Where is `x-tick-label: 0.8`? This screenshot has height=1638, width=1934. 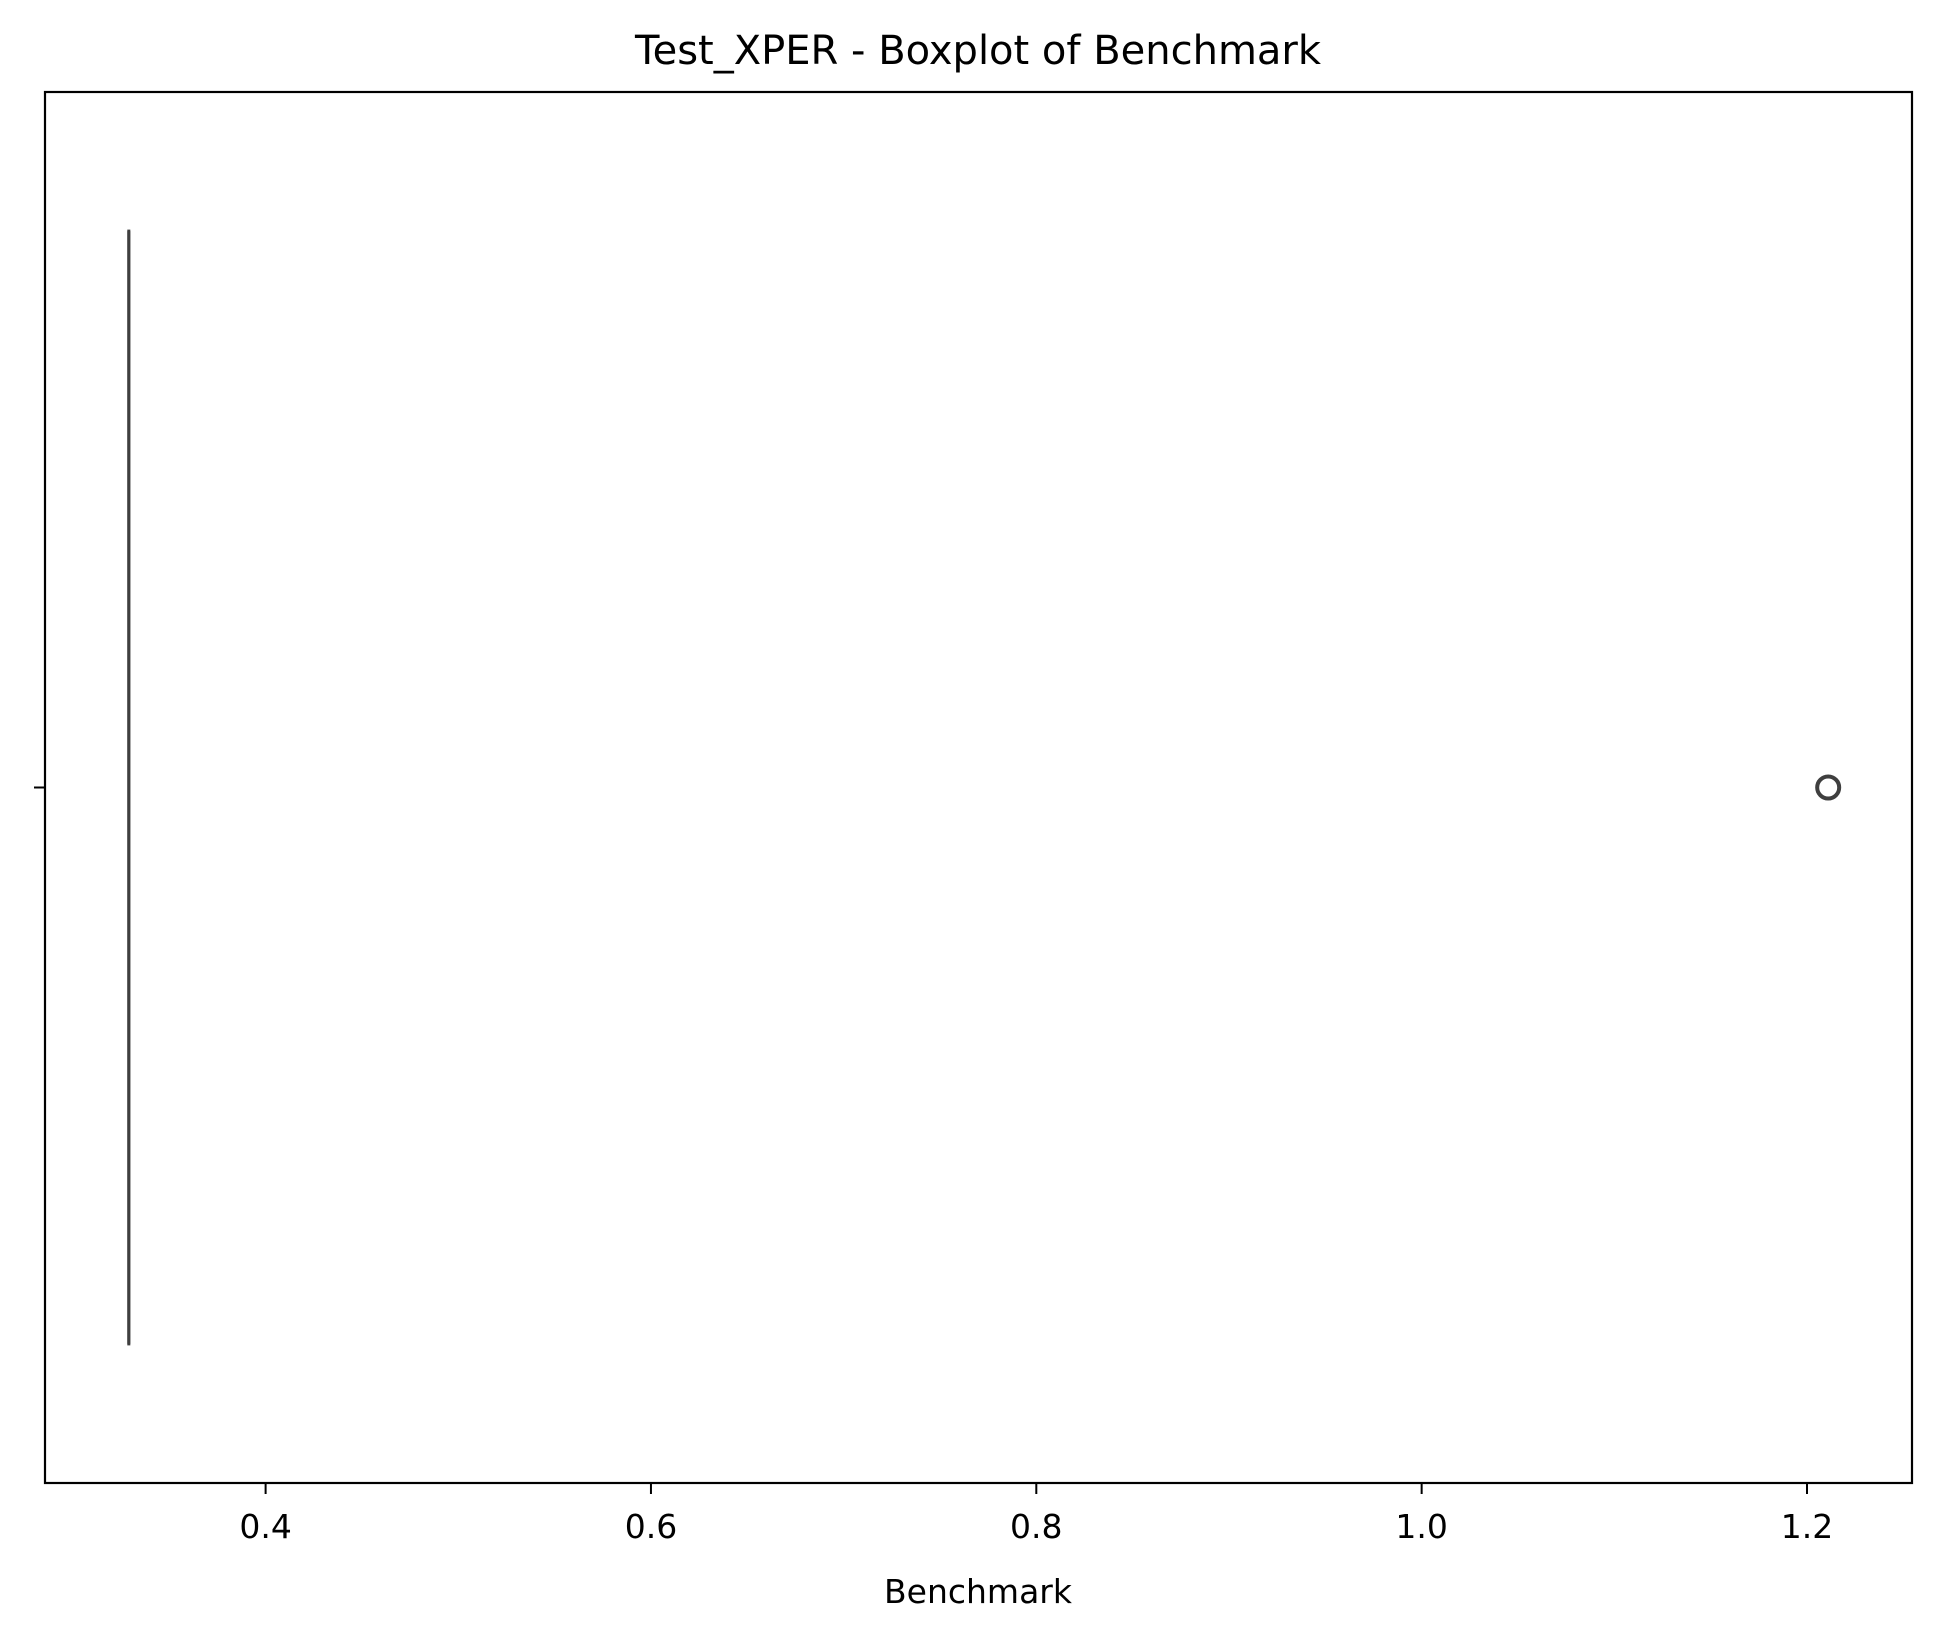 x-tick-label: 0.8 is located at coordinates (1036, 1526).